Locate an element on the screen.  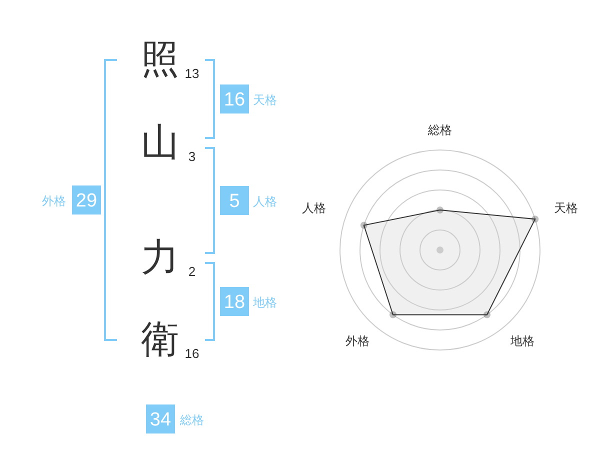
category-label: 地格 is located at coordinates (264, 303).